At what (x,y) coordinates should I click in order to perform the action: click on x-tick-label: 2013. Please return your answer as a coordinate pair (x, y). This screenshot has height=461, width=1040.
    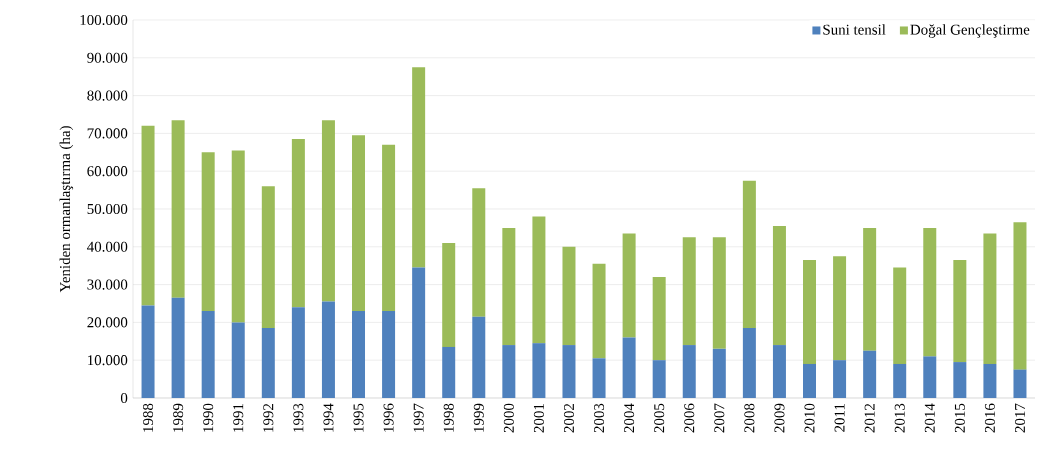
    Looking at the image, I should click on (899, 418).